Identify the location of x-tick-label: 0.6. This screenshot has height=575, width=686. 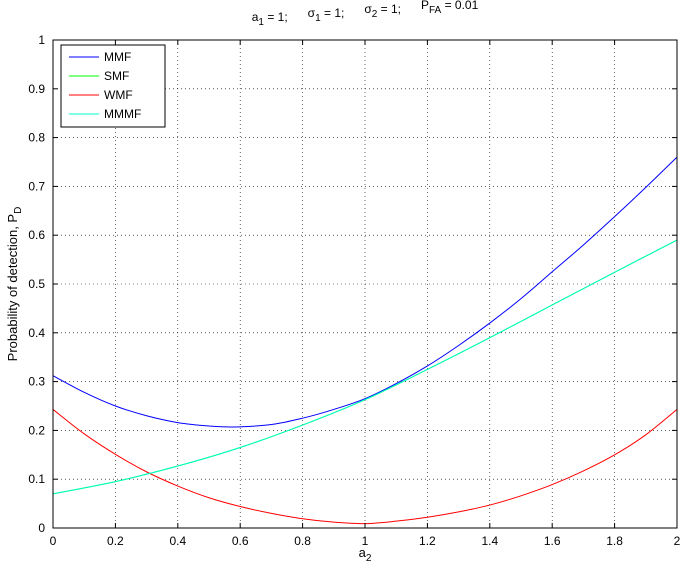
(240, 541).